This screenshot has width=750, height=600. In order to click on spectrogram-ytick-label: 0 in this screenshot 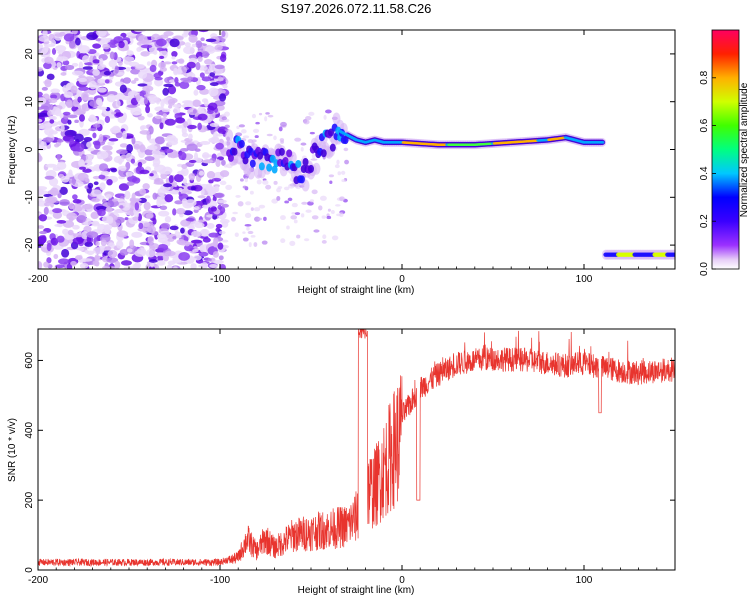, I will do `click(29, 149)`.